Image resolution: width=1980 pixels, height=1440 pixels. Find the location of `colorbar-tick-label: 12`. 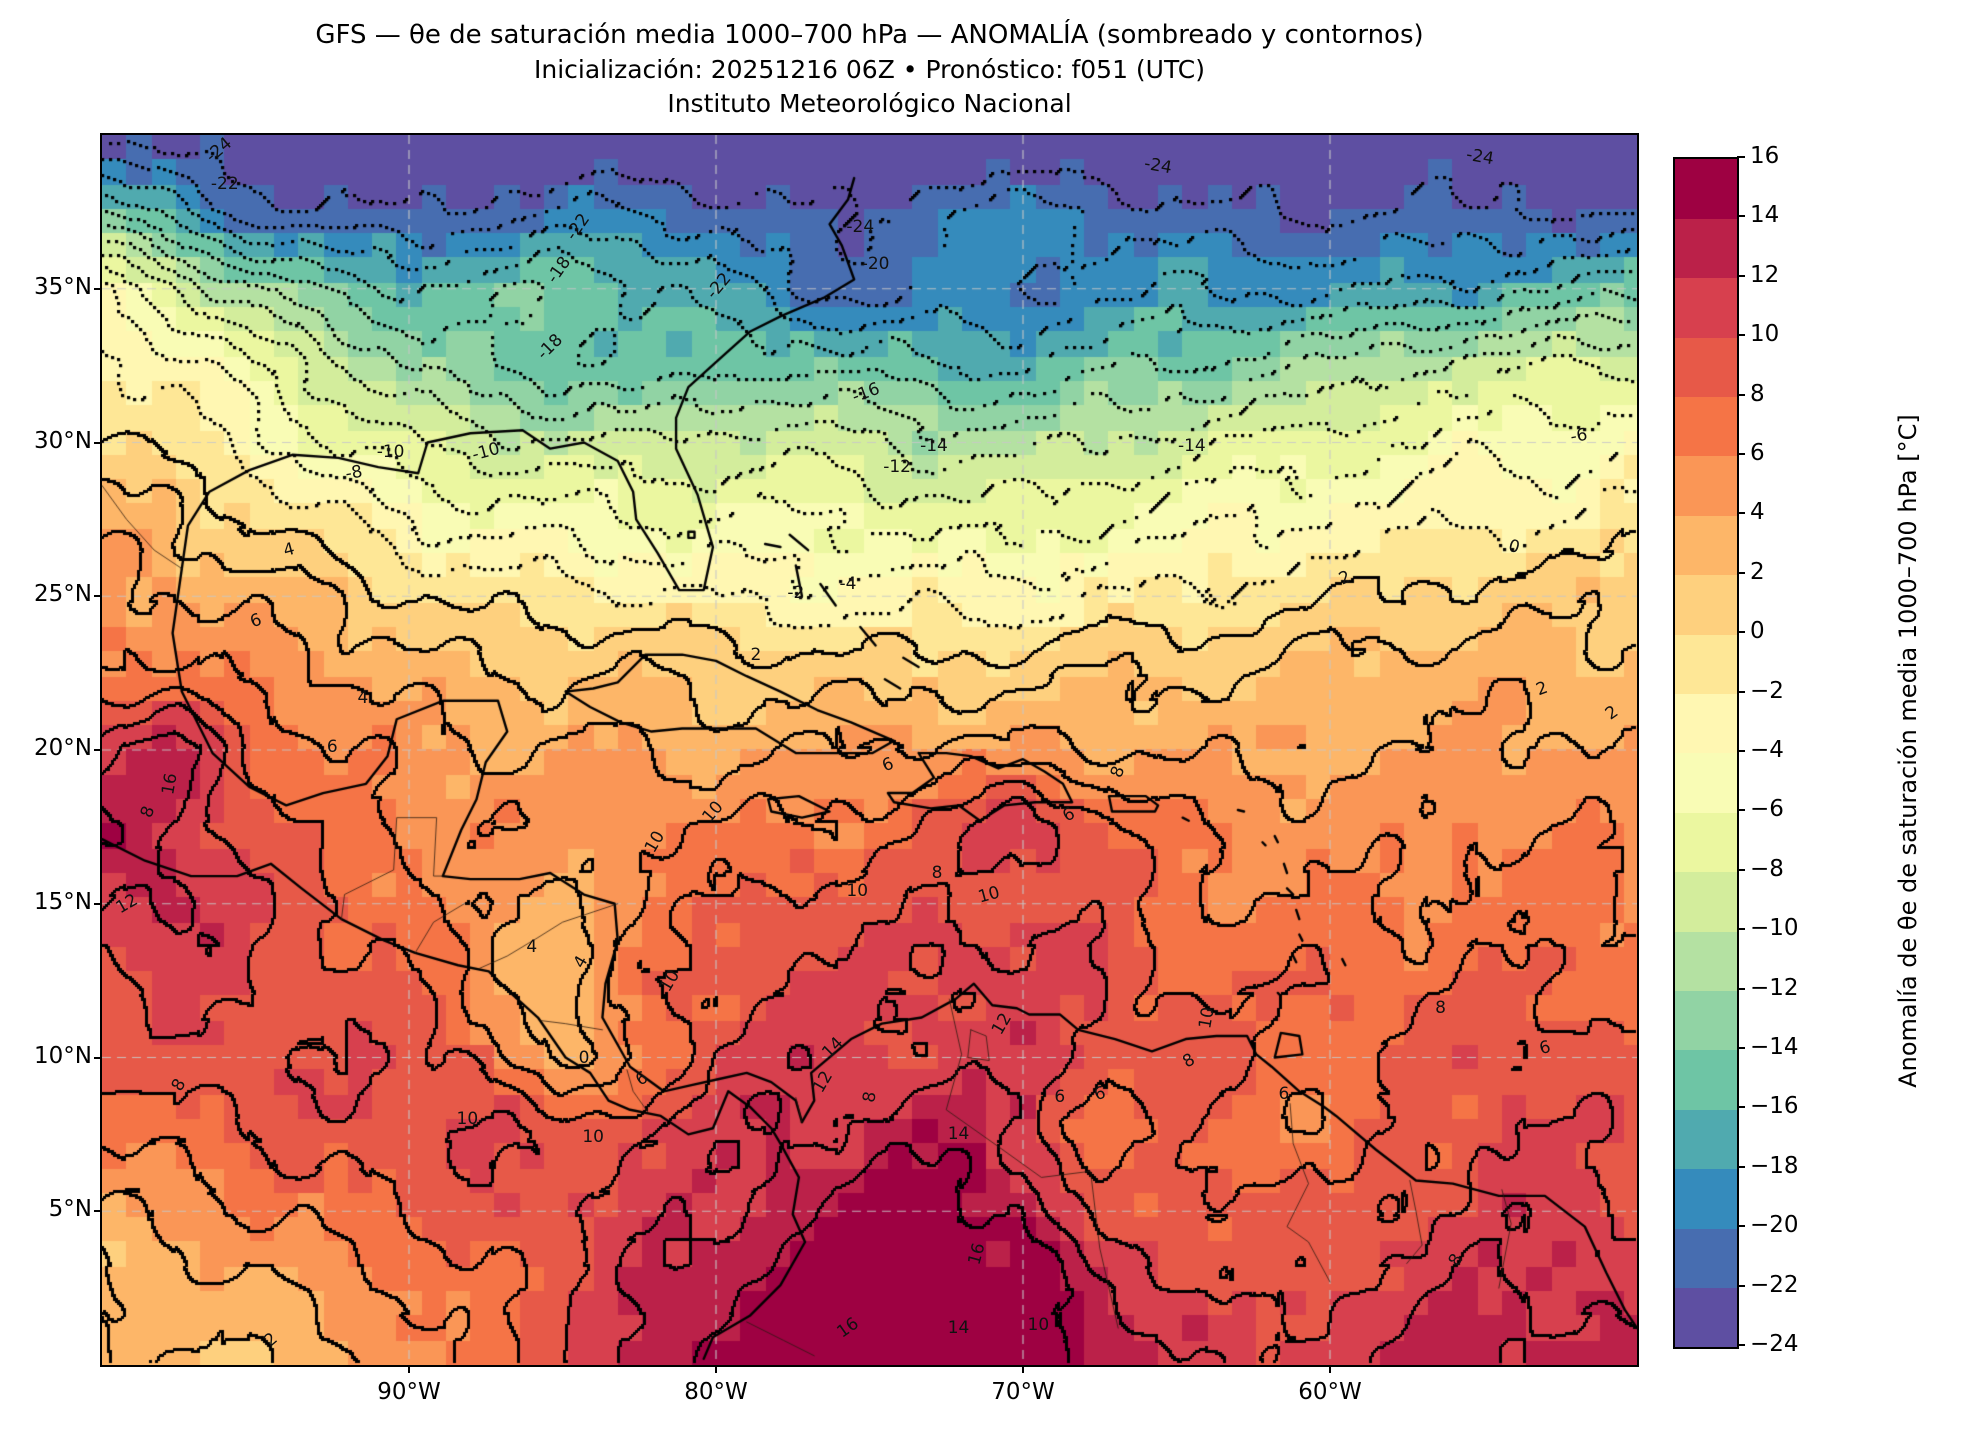

colorbar-tick-label: 12 is located at coordinates (1765, 274).